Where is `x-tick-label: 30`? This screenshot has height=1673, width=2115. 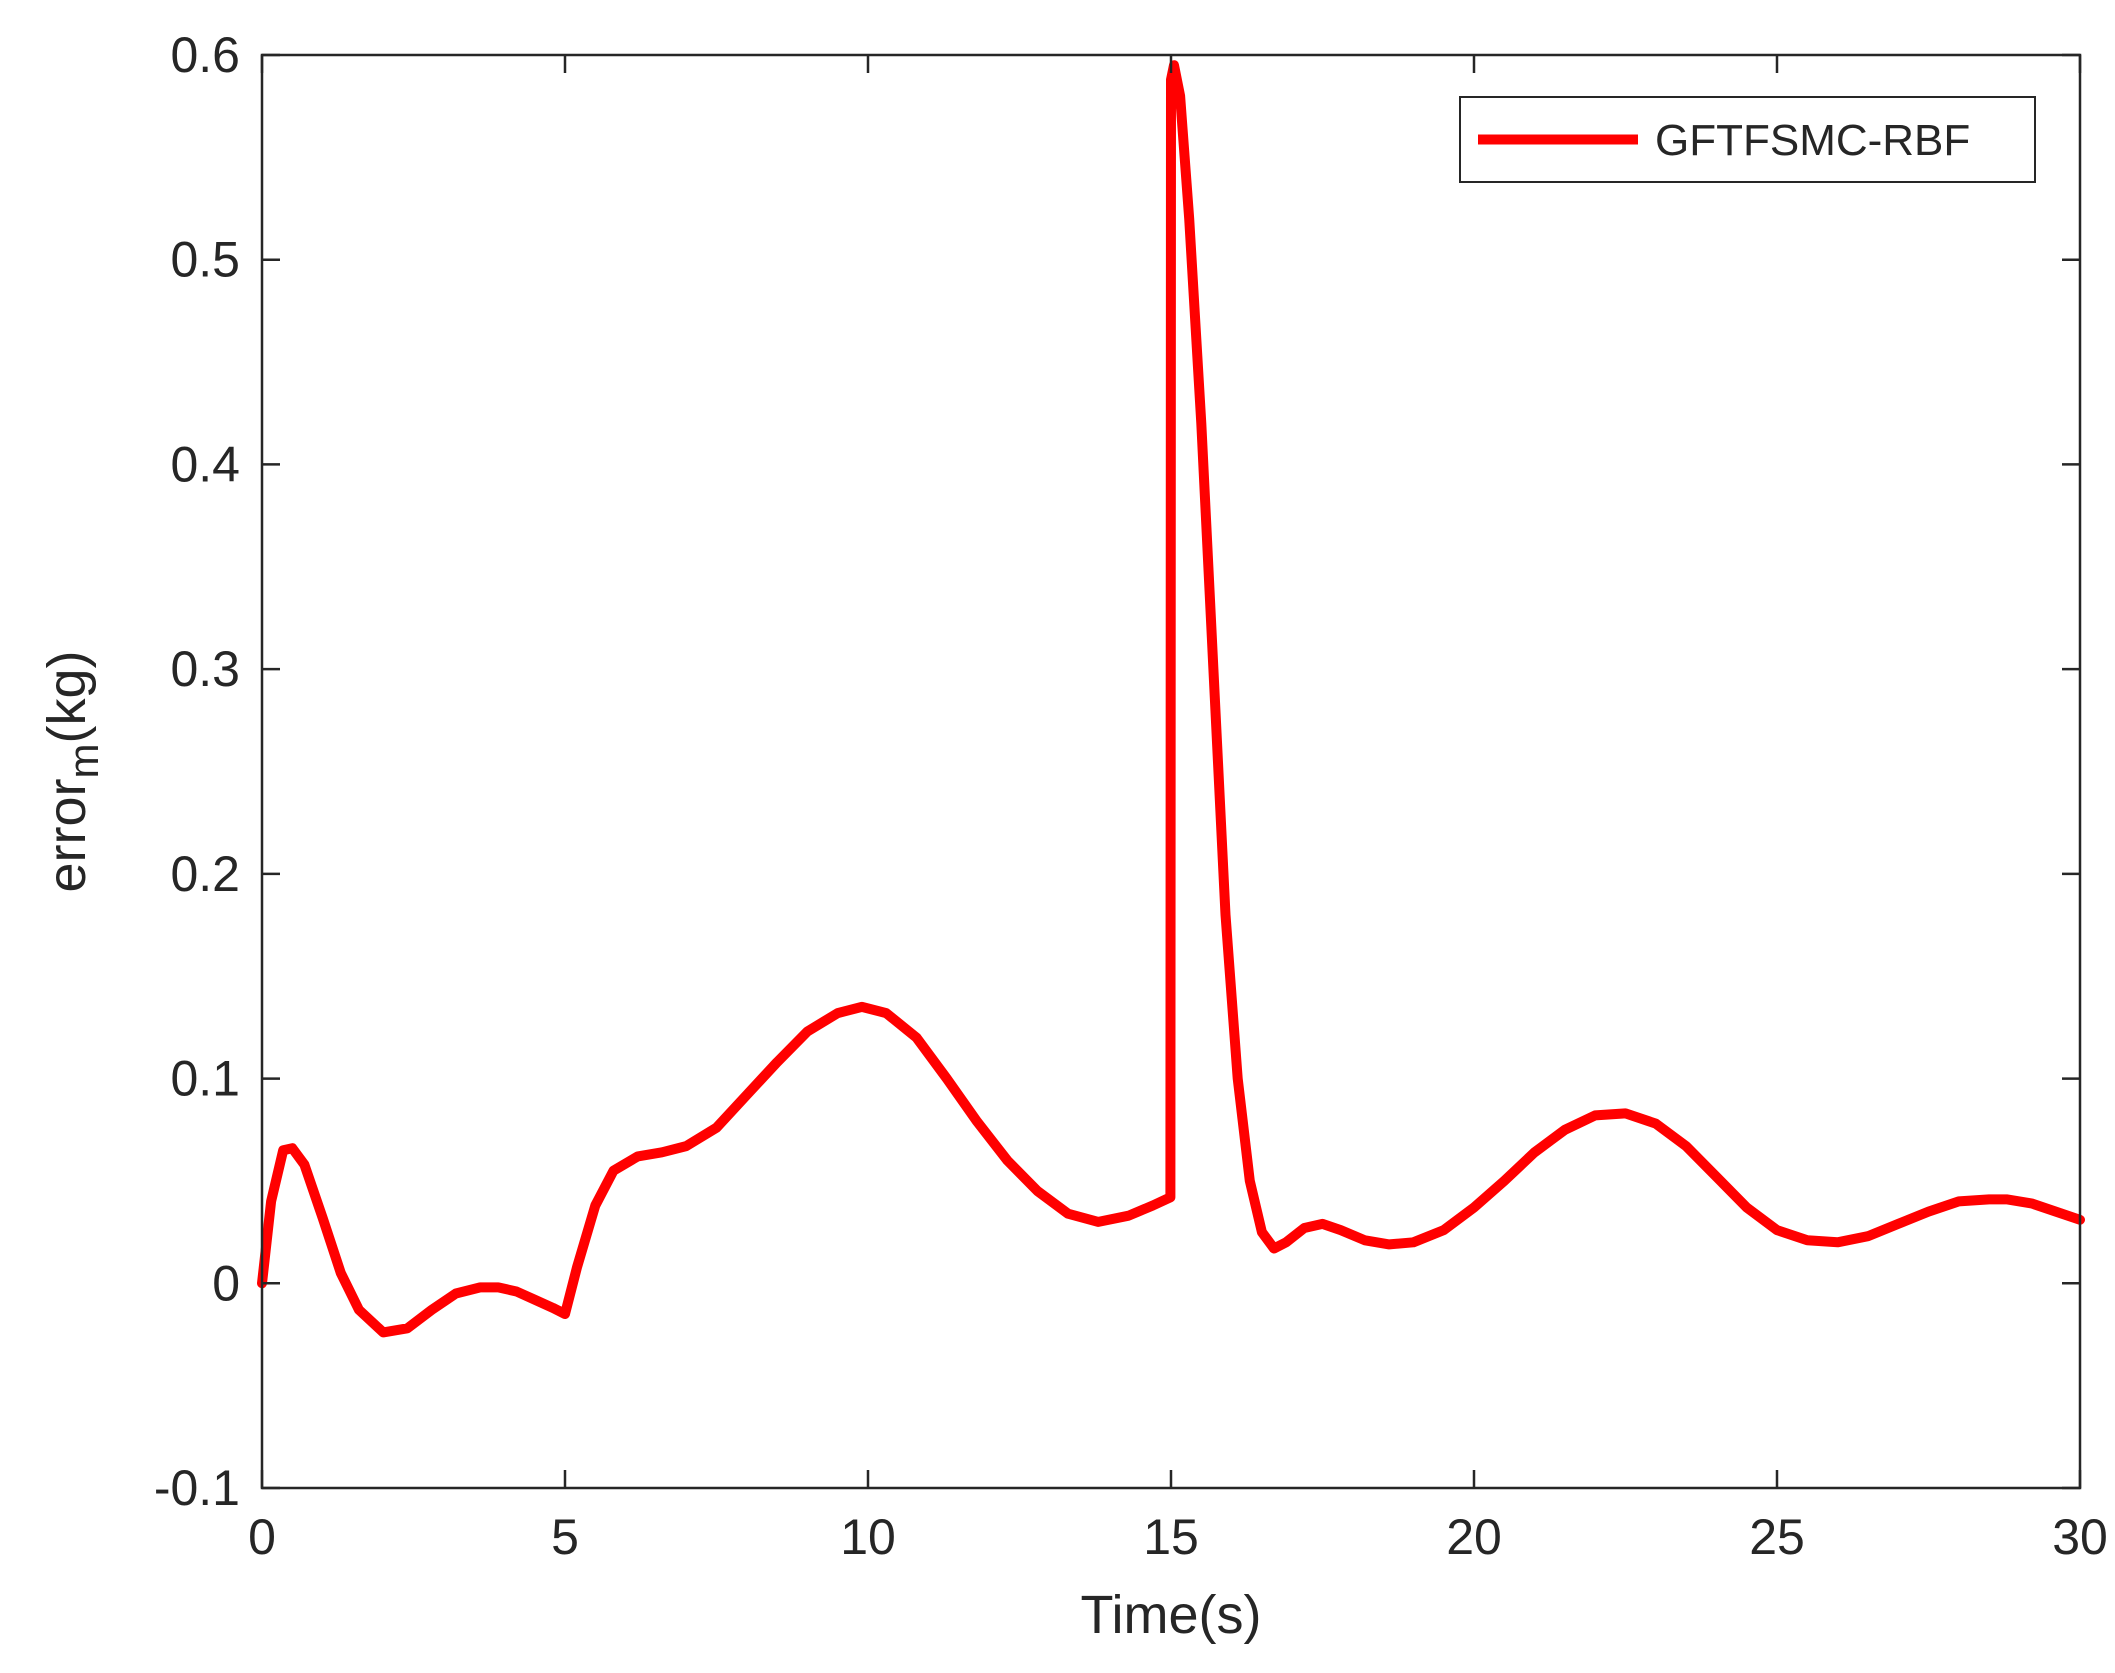 x-tick-label: 30 is located at coordinates (2080, 1537).